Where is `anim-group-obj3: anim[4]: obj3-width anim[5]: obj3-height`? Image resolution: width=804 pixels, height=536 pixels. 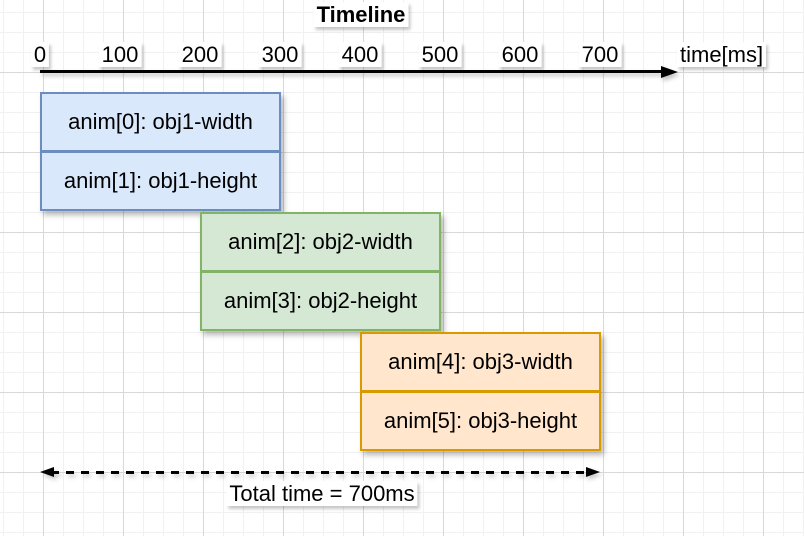 anim-group-obj3: anim[4]: obj3-width anim[5]: obj3-height is located at coordinates (480, 391).